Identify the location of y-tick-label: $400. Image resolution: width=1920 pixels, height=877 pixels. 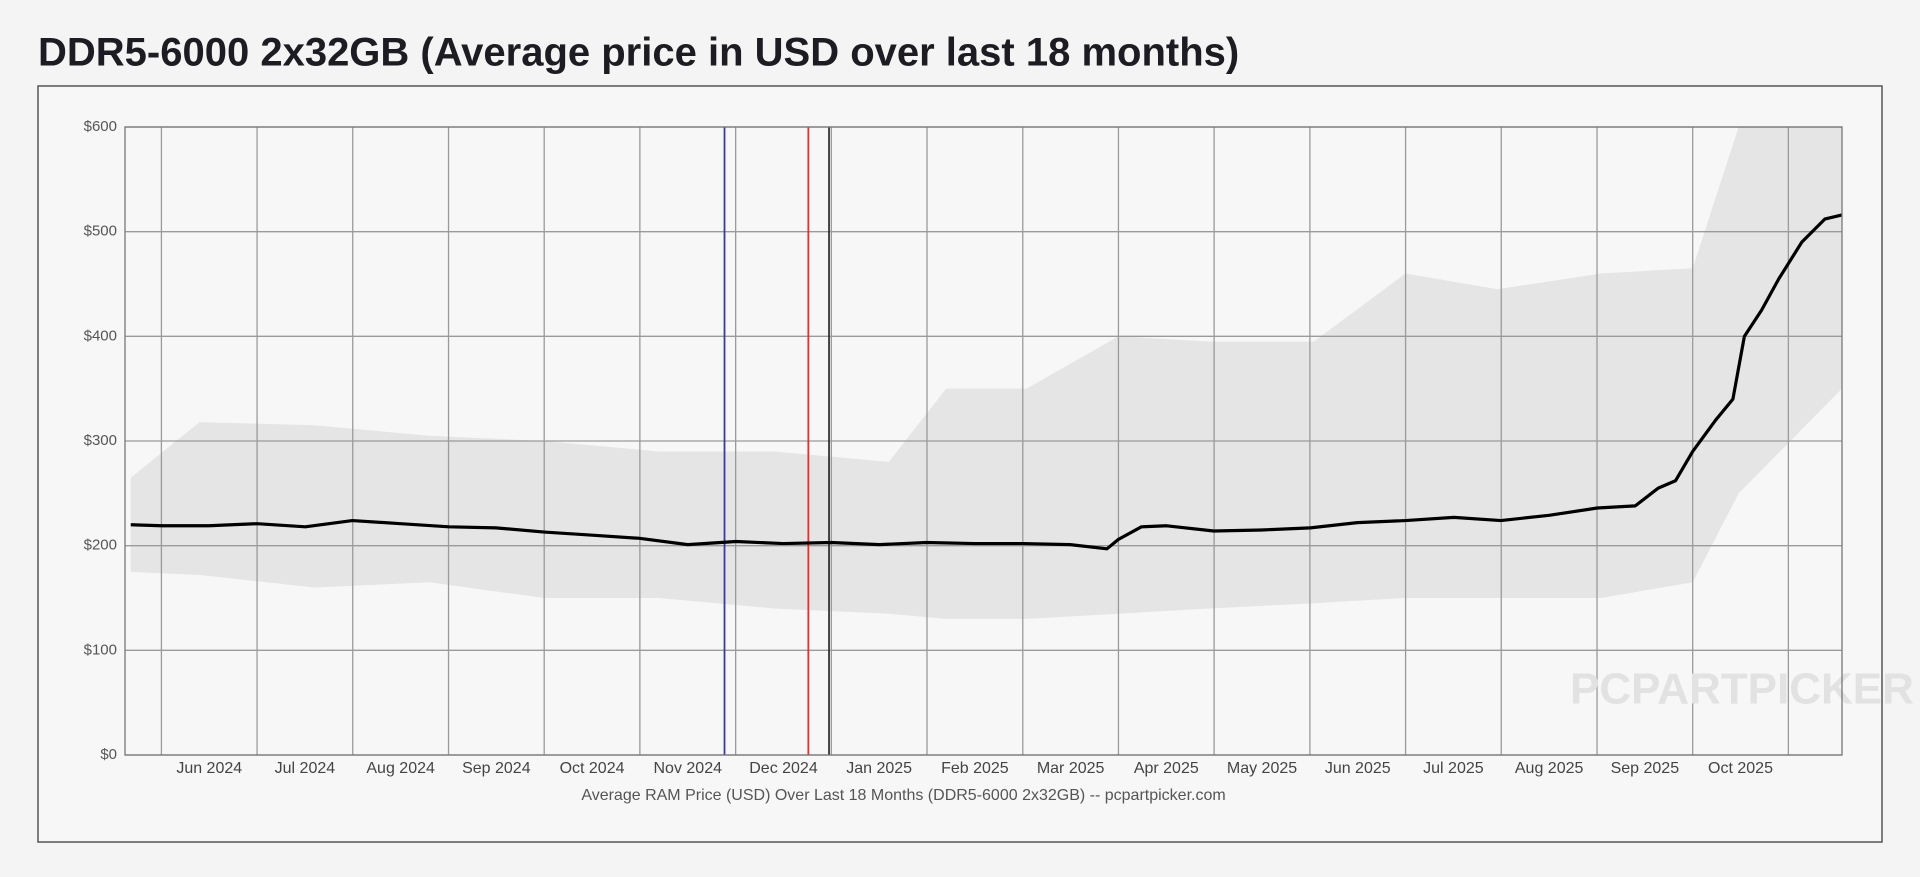
(100, 335).